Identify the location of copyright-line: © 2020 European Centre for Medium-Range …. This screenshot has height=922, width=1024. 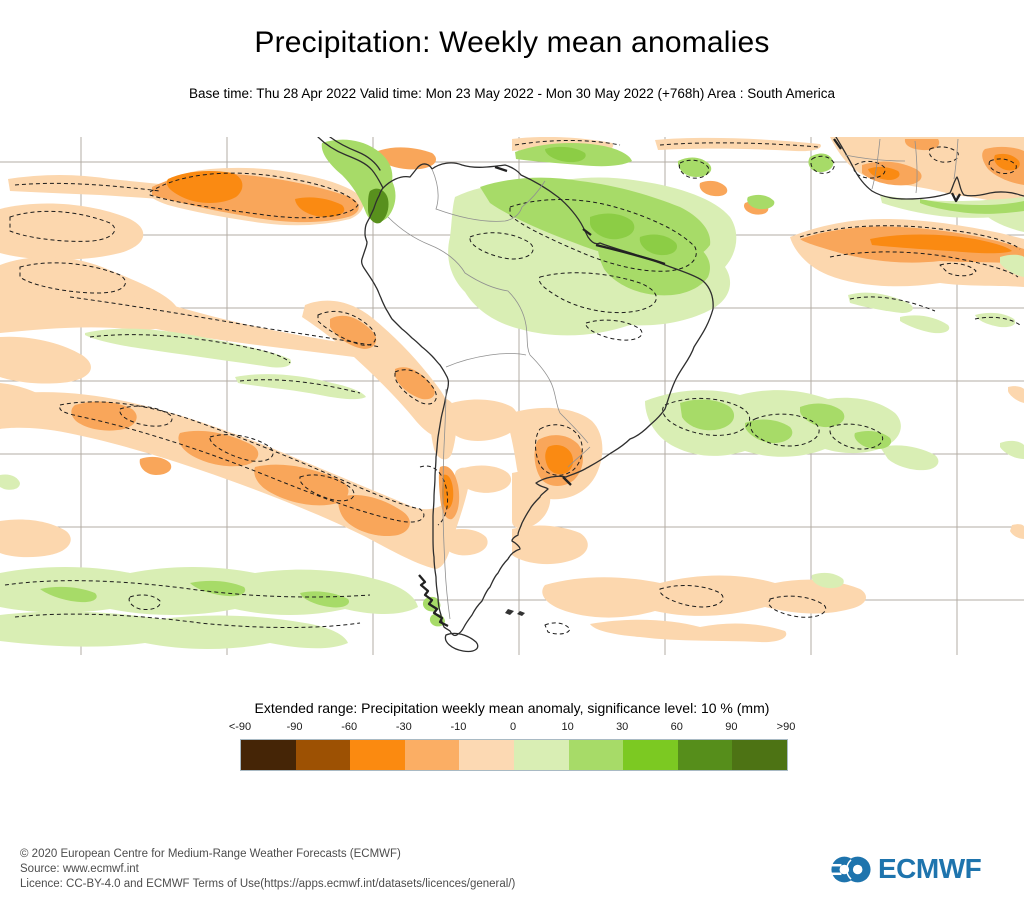
(210, 854).